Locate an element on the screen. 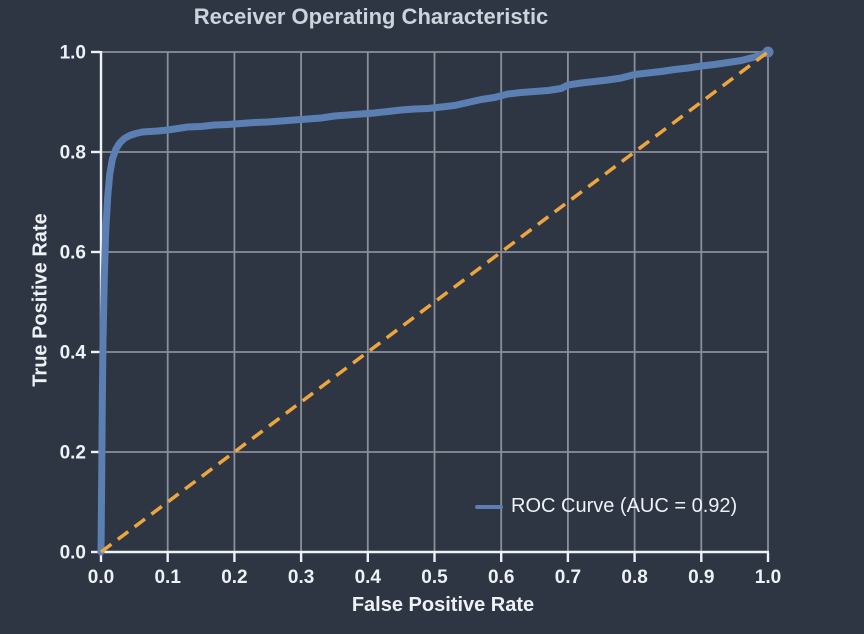 The width and height of the screenshot is (864, 634). x-tick-label: 0.0 is located at coordinates (101, 577).